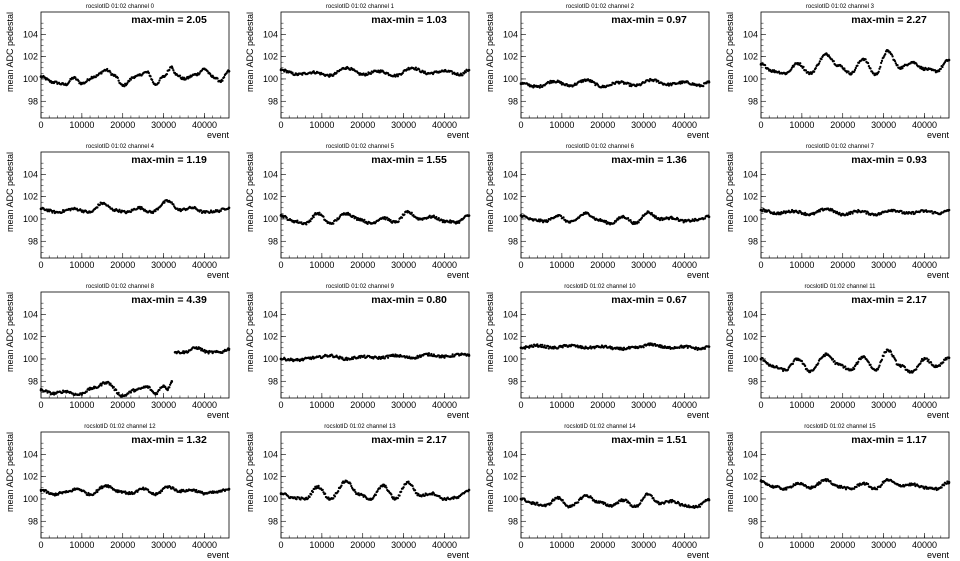 This screenshot has height=561, width=960. I want to click on plot-title: rocslotID 01:02 channel 3, so click(840, 7).